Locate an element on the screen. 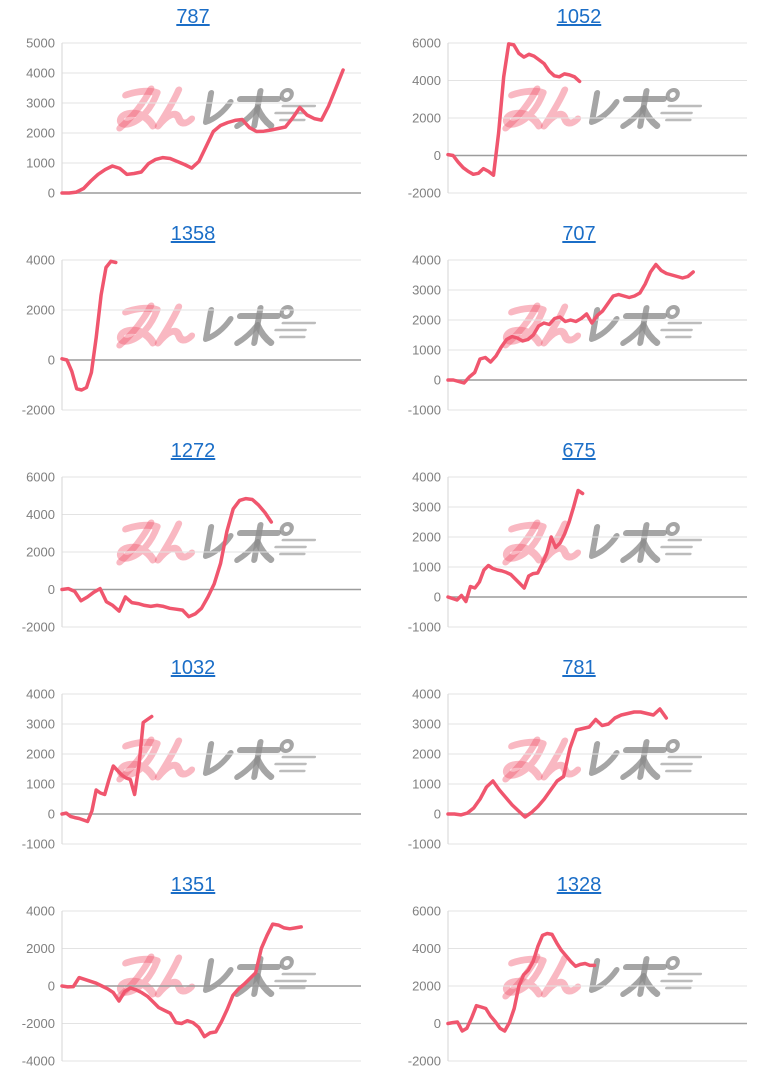 The image size is (772, 1085). chart-card: 1052 -2000 0 2000 4000 6000 is located at coordinates (579, 108).